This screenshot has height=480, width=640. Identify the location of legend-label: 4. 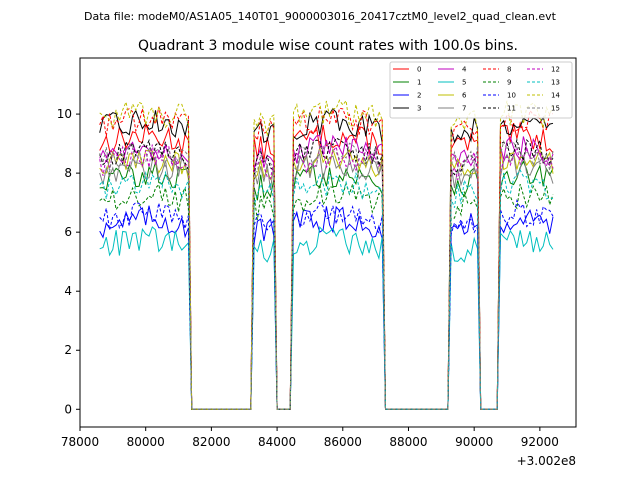
(464, 70).